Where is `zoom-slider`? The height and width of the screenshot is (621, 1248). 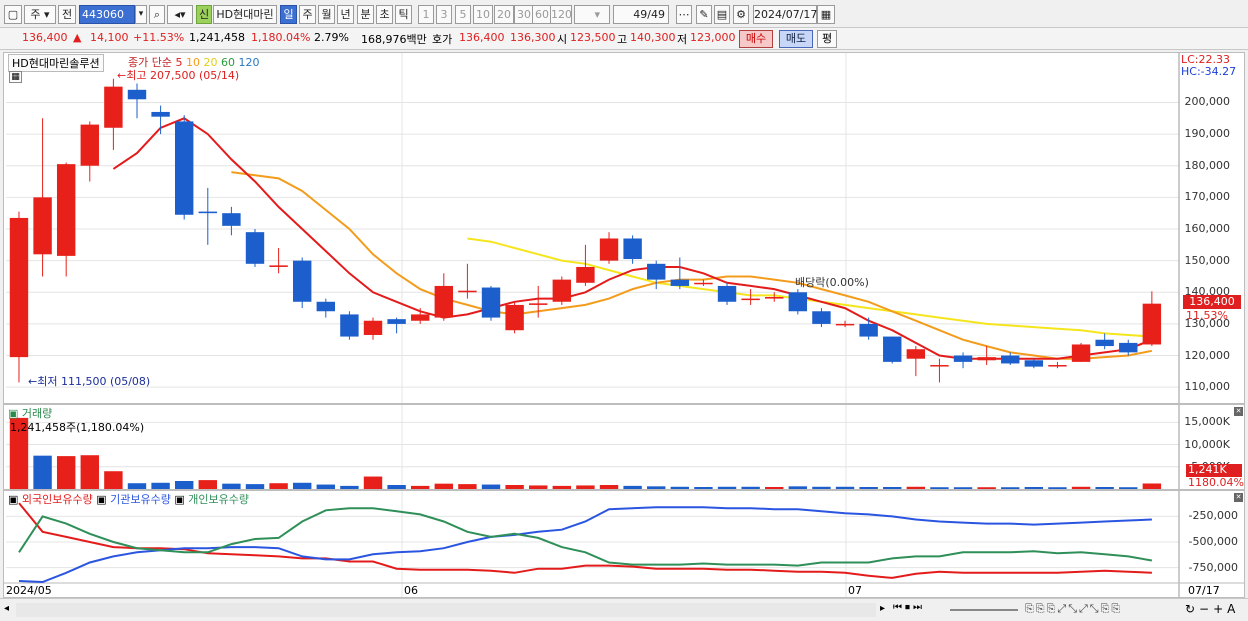
zoom-slider is located at coordinates (984, 610).